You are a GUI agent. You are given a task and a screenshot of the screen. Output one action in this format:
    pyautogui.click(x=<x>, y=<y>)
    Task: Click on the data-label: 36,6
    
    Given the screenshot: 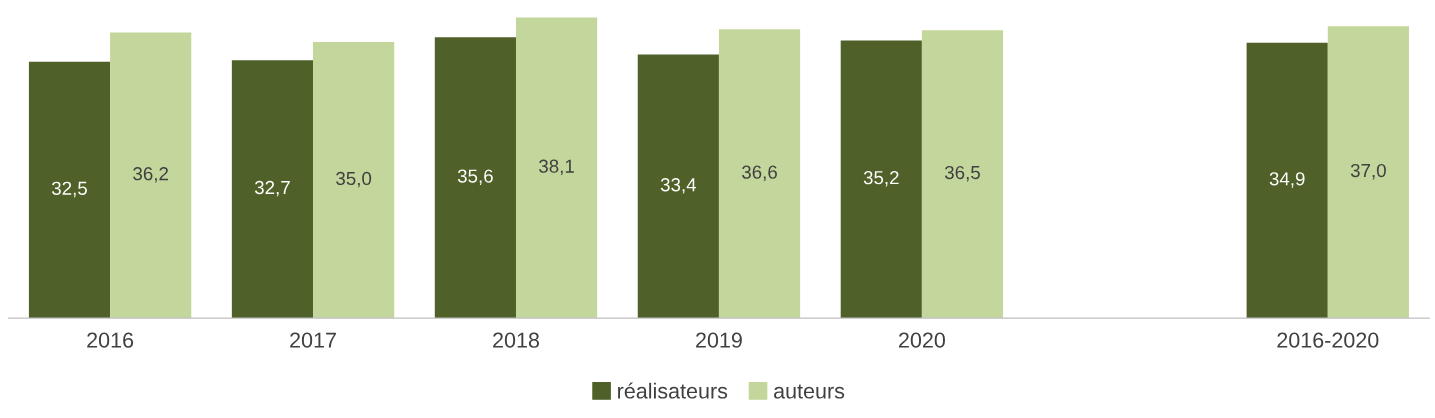 What is the action you would take?
    pyautogui.click(x=759, y=173)
    